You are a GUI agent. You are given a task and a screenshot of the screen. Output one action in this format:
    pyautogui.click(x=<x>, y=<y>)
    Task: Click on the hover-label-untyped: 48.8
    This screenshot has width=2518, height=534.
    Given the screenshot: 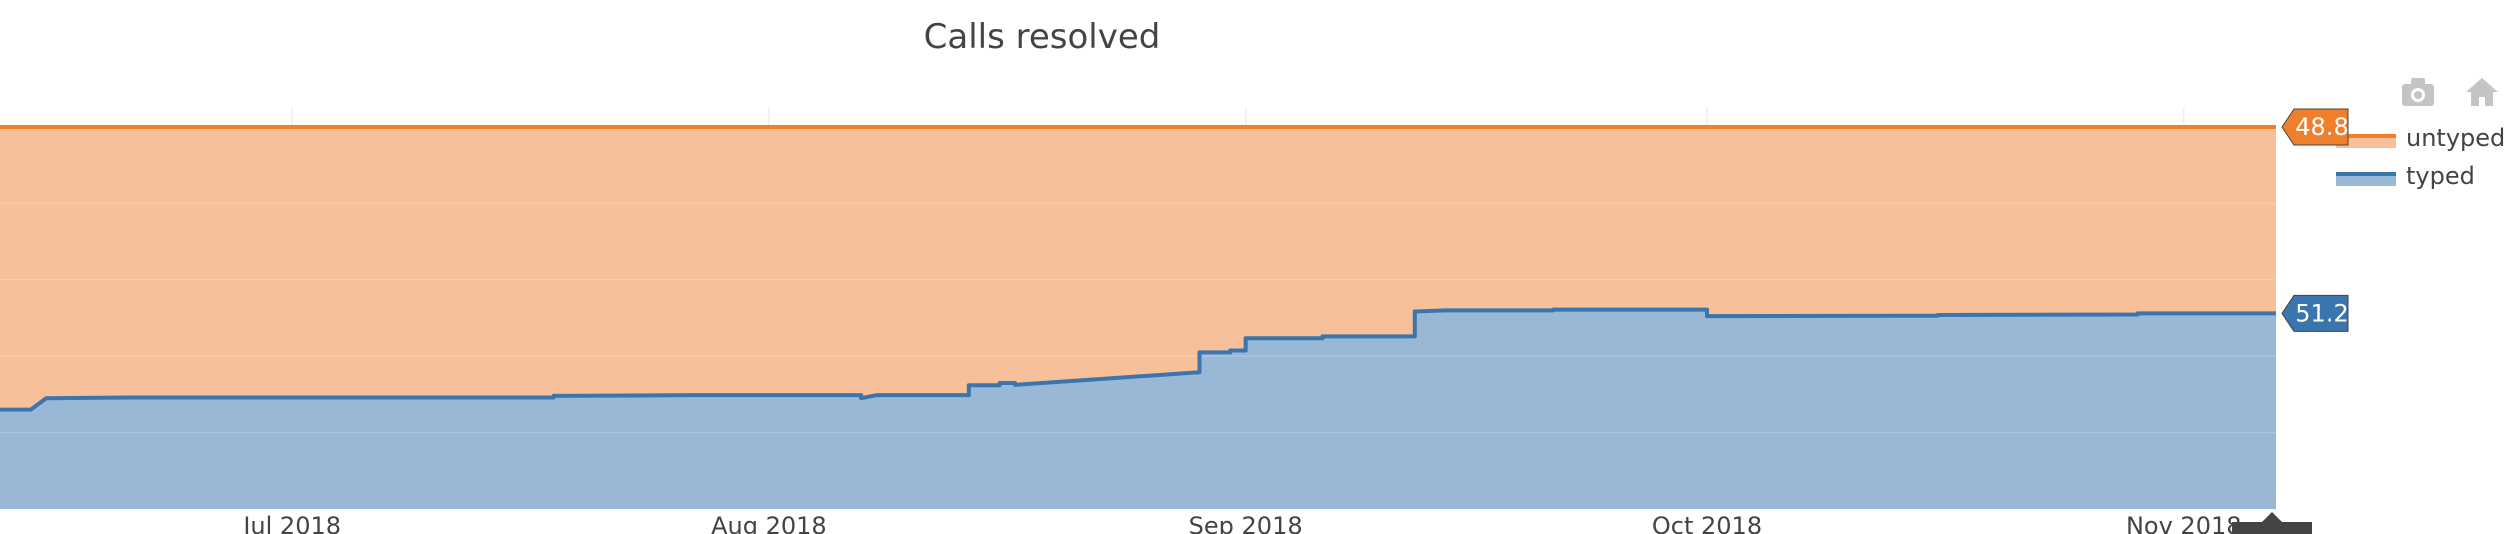 What is the action you would take?
    pyautogui.click(x=2315, y=127)
    